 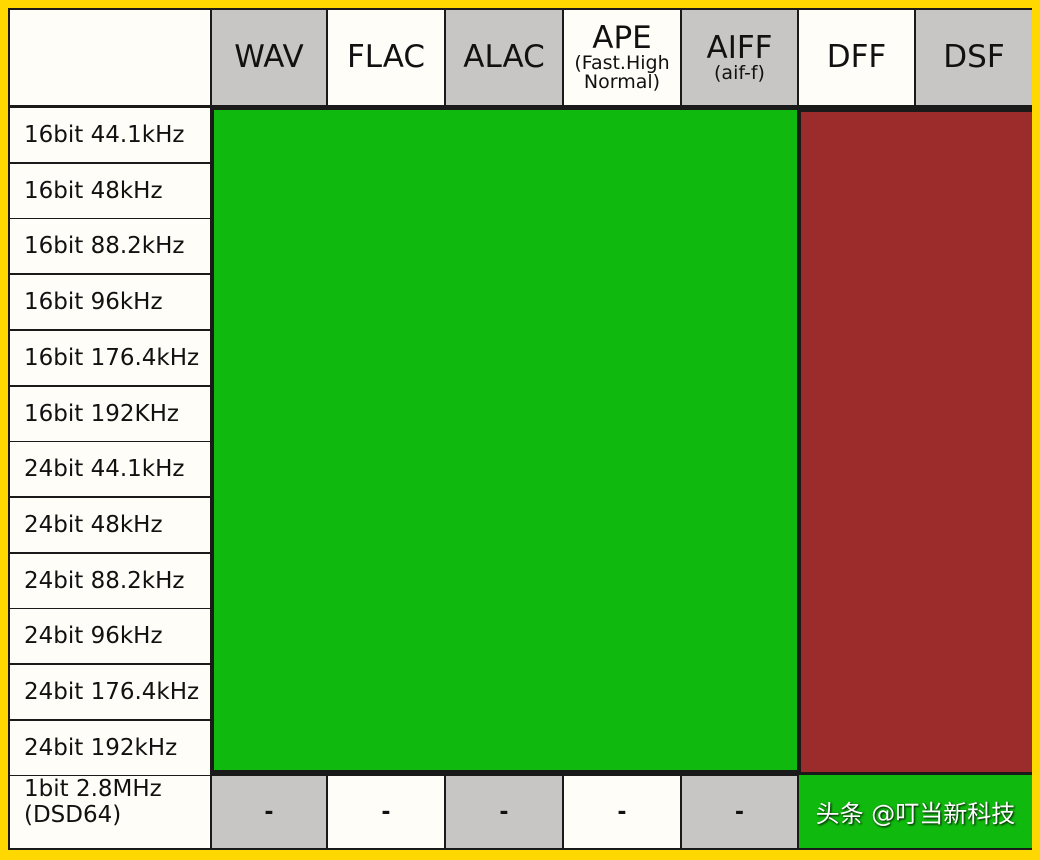 I want to click on corner-cell, so click(x=110, y=57).